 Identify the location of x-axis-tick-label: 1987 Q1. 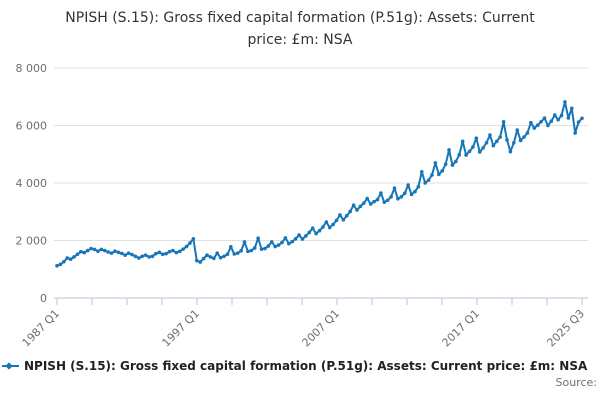
(41, 328).